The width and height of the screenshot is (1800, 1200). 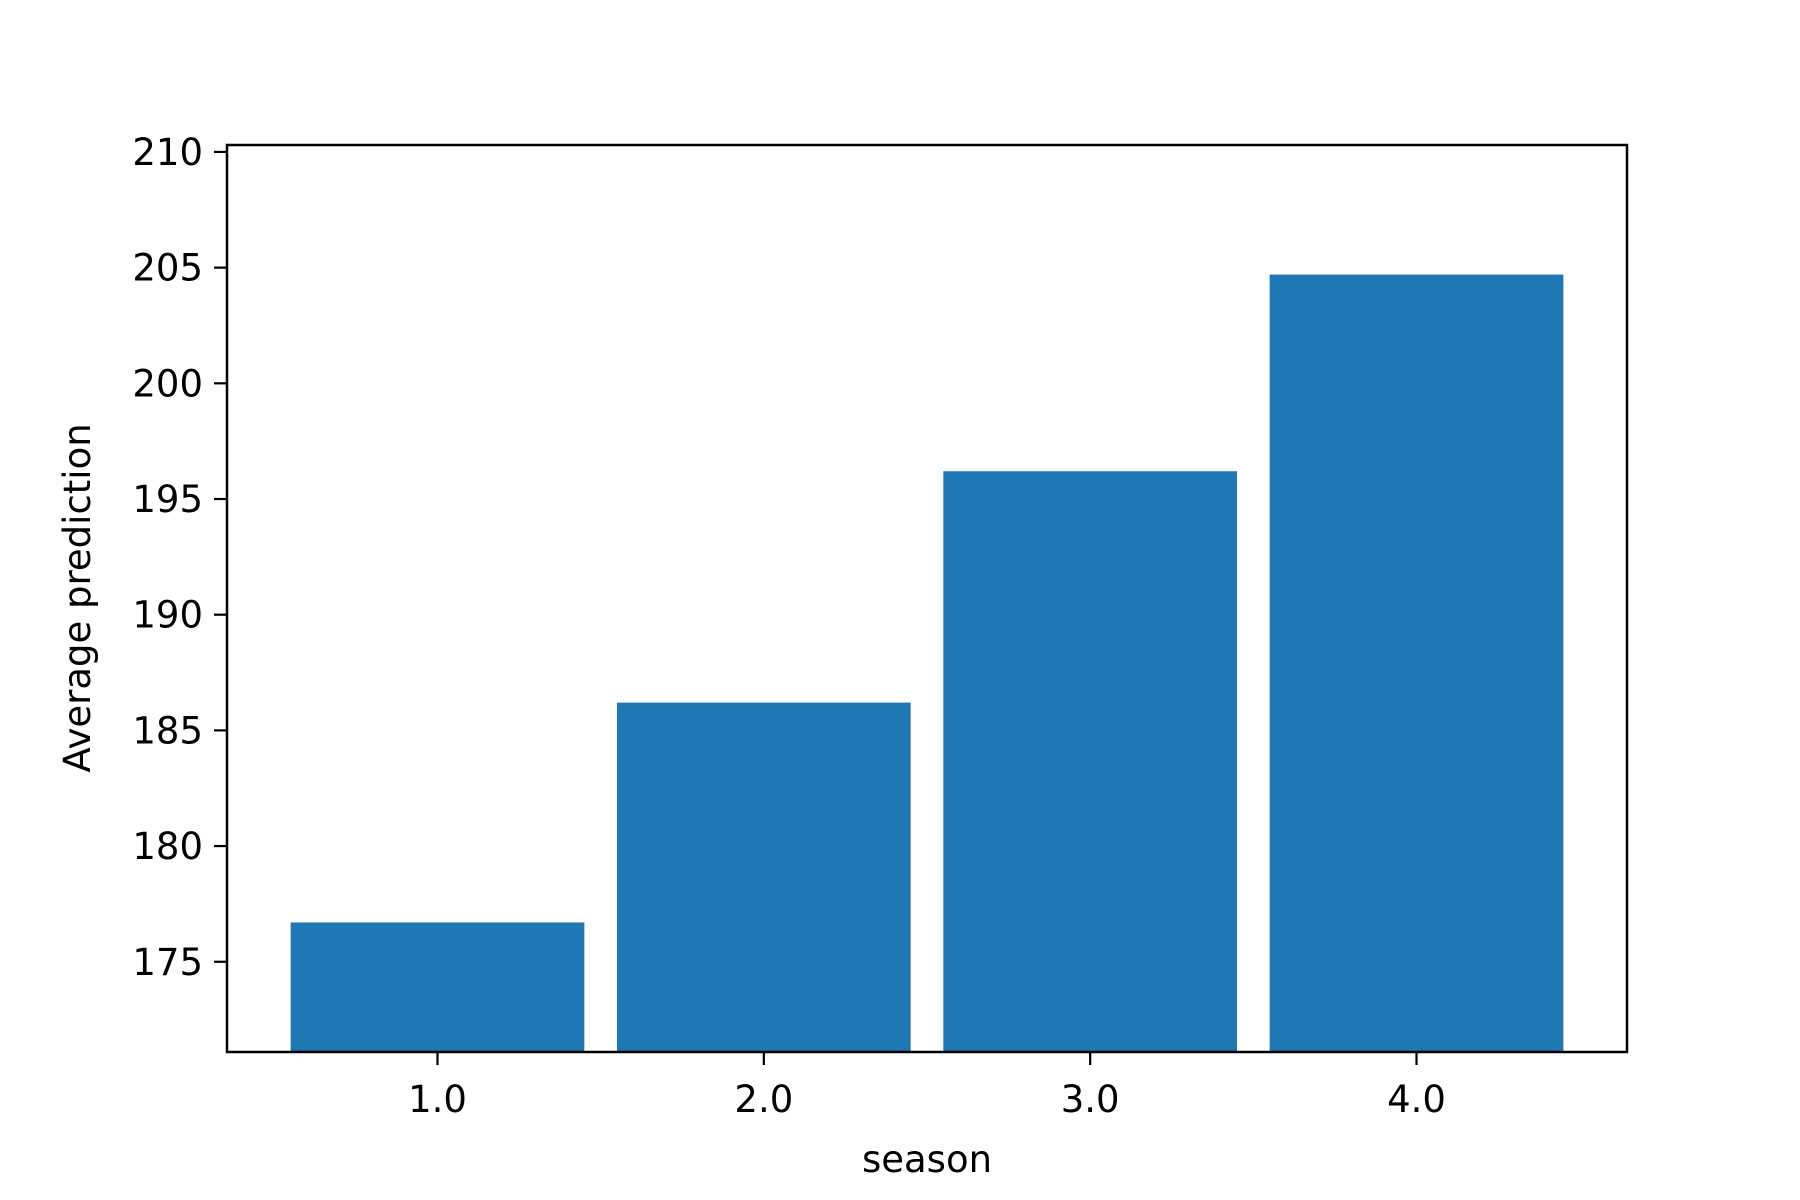 What do you see at coordinates (167, 152) in the screenshot?
I see `y-tick-label: 210` at bounding box center [167, 152].